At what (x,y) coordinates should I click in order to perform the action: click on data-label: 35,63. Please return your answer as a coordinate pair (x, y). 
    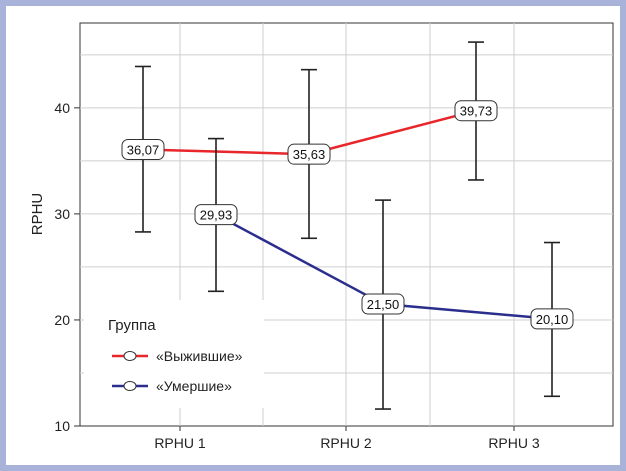
    Looking at the image, I should click on (309, 154).